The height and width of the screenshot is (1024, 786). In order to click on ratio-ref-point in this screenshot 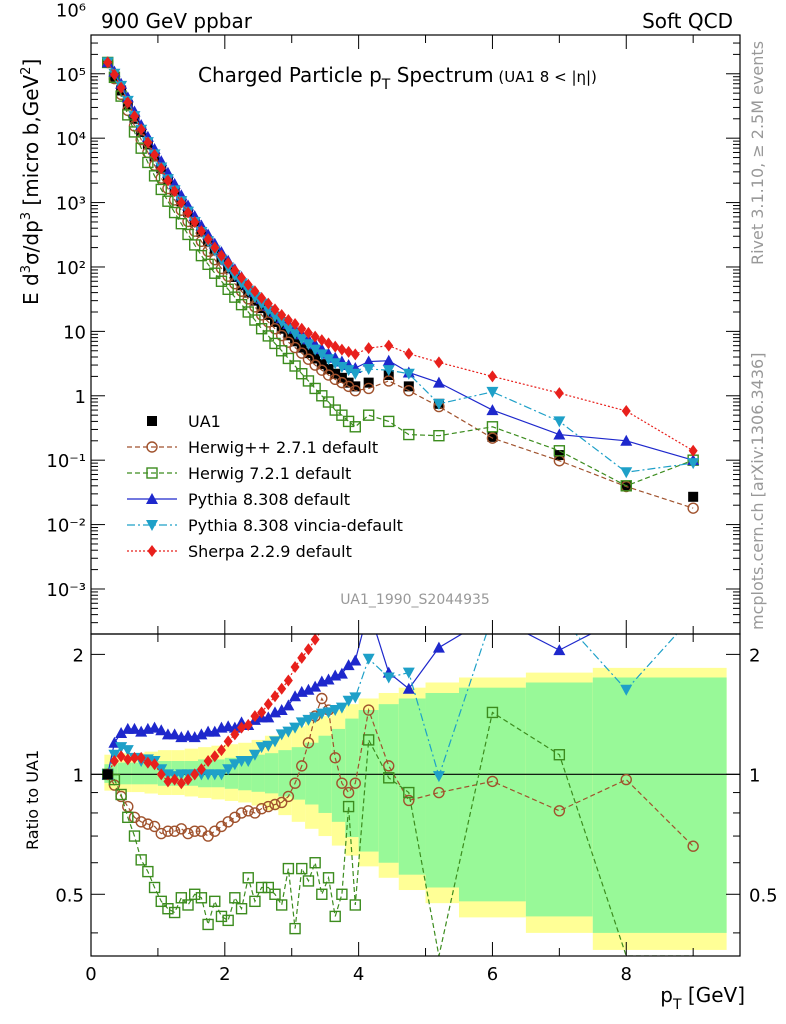, I will do `click(107, 774)`.